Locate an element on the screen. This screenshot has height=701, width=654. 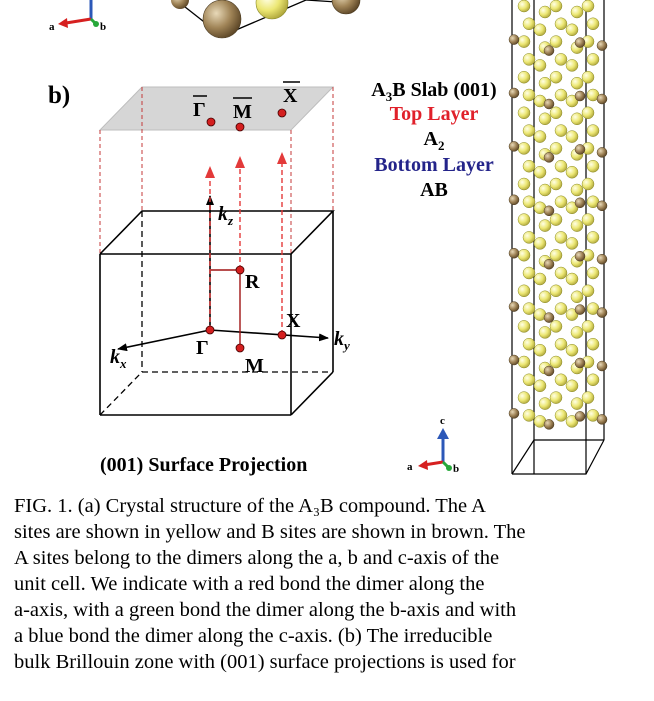
m-bar-label: M is located at coordinates (242, 112).